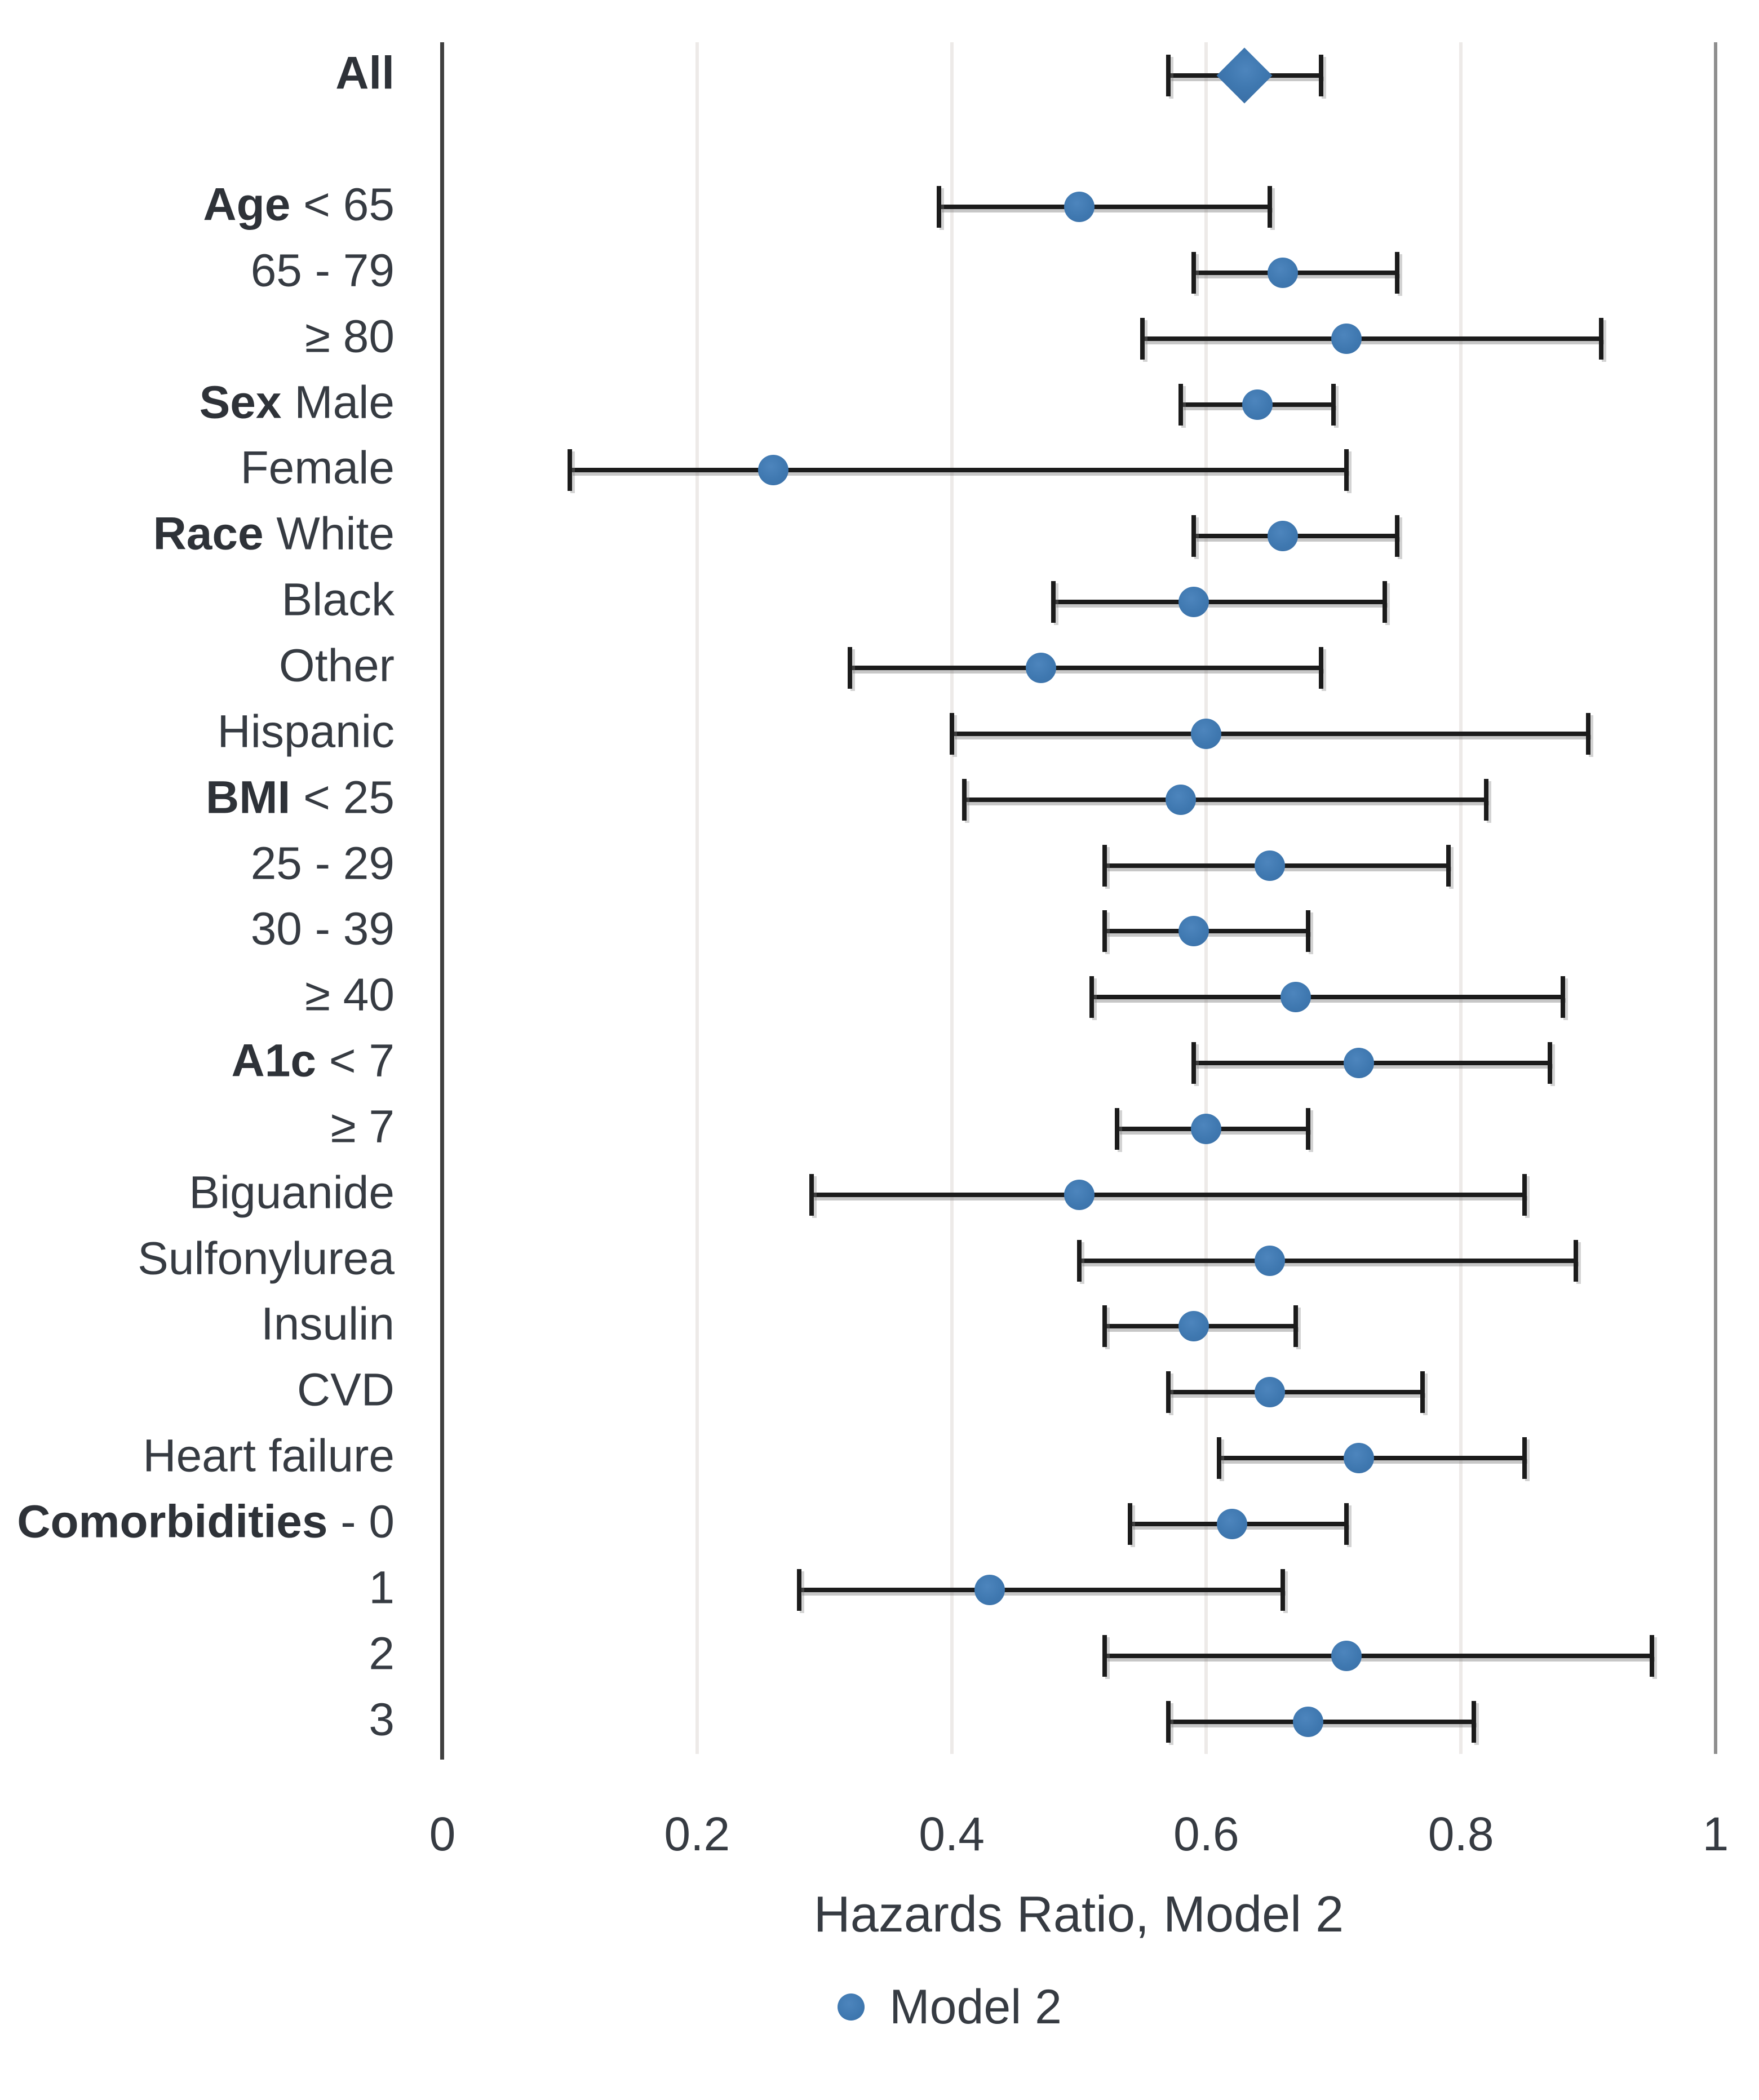 Image resolution: width=1759 pixels, height=2100 pixels. What do you see at coordinates (336, 666) in the screenshot?
I see `row-label-rest: Other` at bounding box center [336, 666].